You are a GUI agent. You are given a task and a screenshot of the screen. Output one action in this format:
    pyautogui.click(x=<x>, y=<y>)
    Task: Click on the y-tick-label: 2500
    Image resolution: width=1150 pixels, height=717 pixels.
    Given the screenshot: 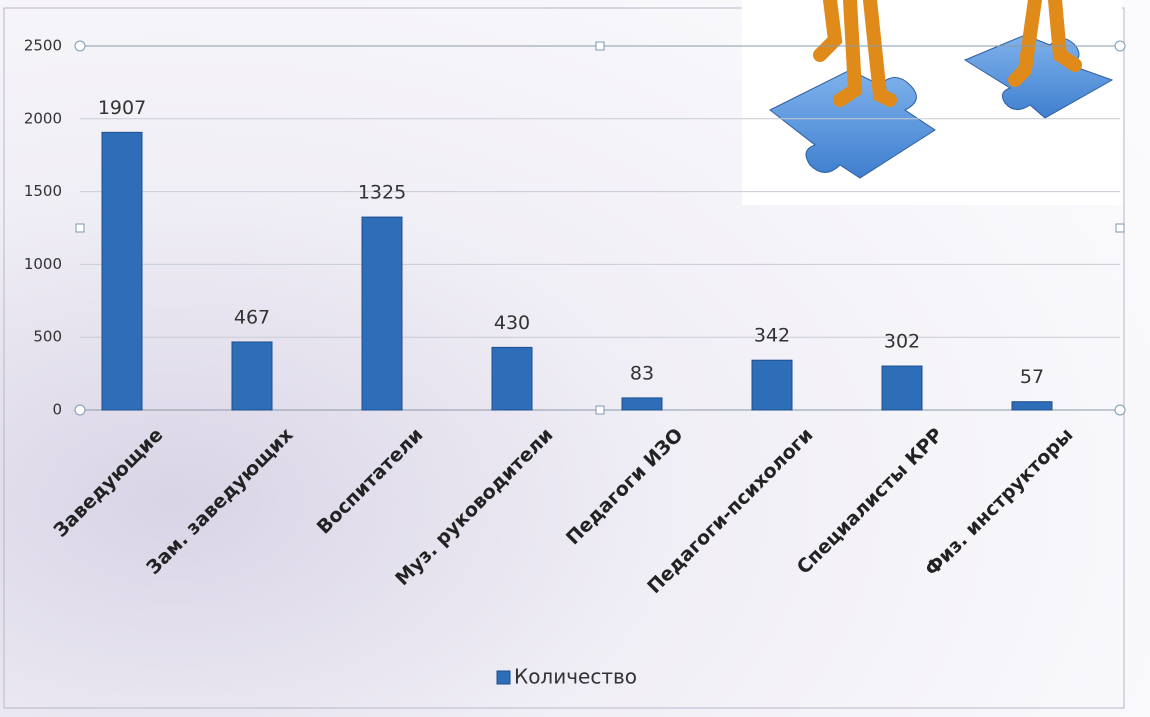 What is the action you would take?
    pyautogui.click(x=43, y=46)
    